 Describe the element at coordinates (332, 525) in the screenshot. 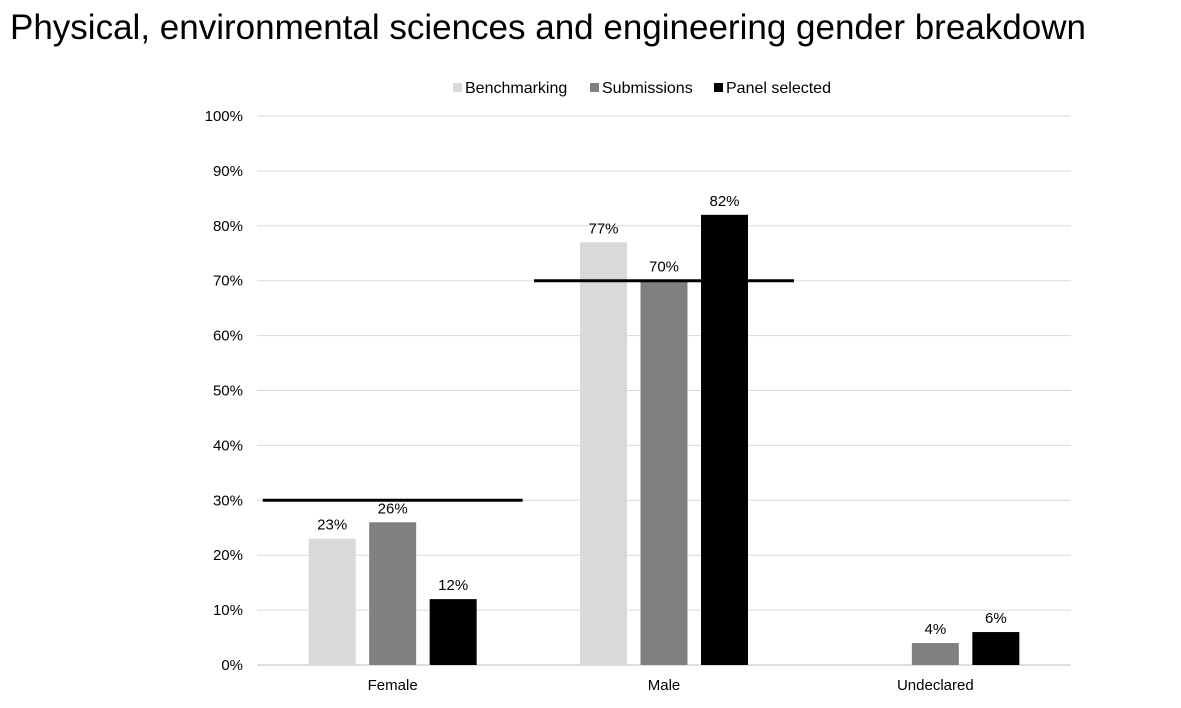

I see `data-label: 23%` at that location.